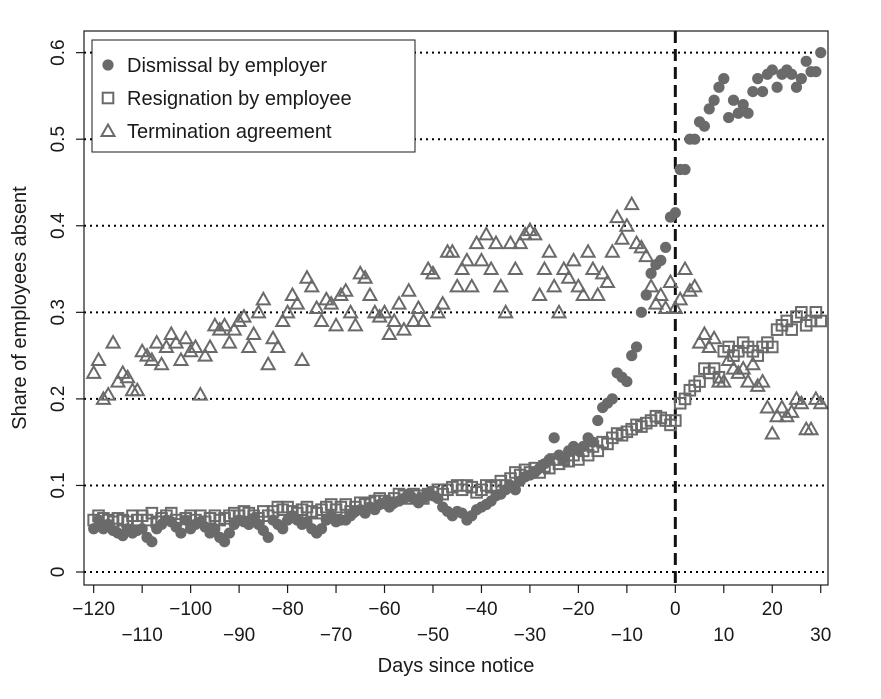 The image size is (881, 699). I want to click on x-tick-label-lower-4: −30, so click(530, 635).